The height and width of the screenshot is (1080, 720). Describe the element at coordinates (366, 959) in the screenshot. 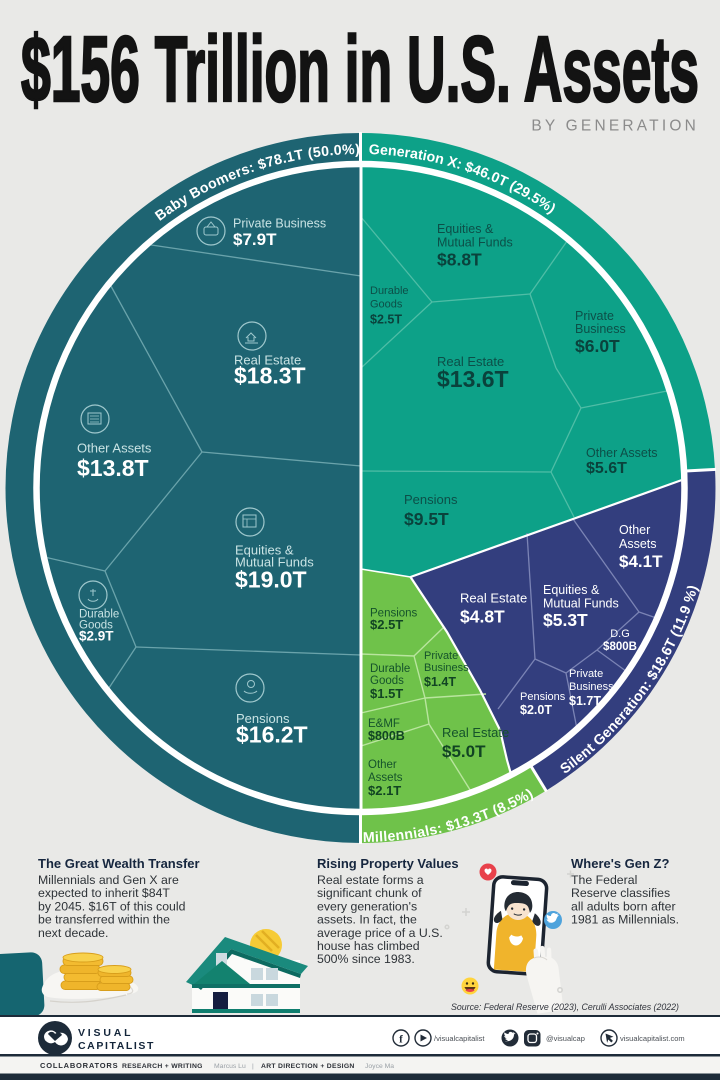

I see `svg-text: 500% since 1983.` at that location.